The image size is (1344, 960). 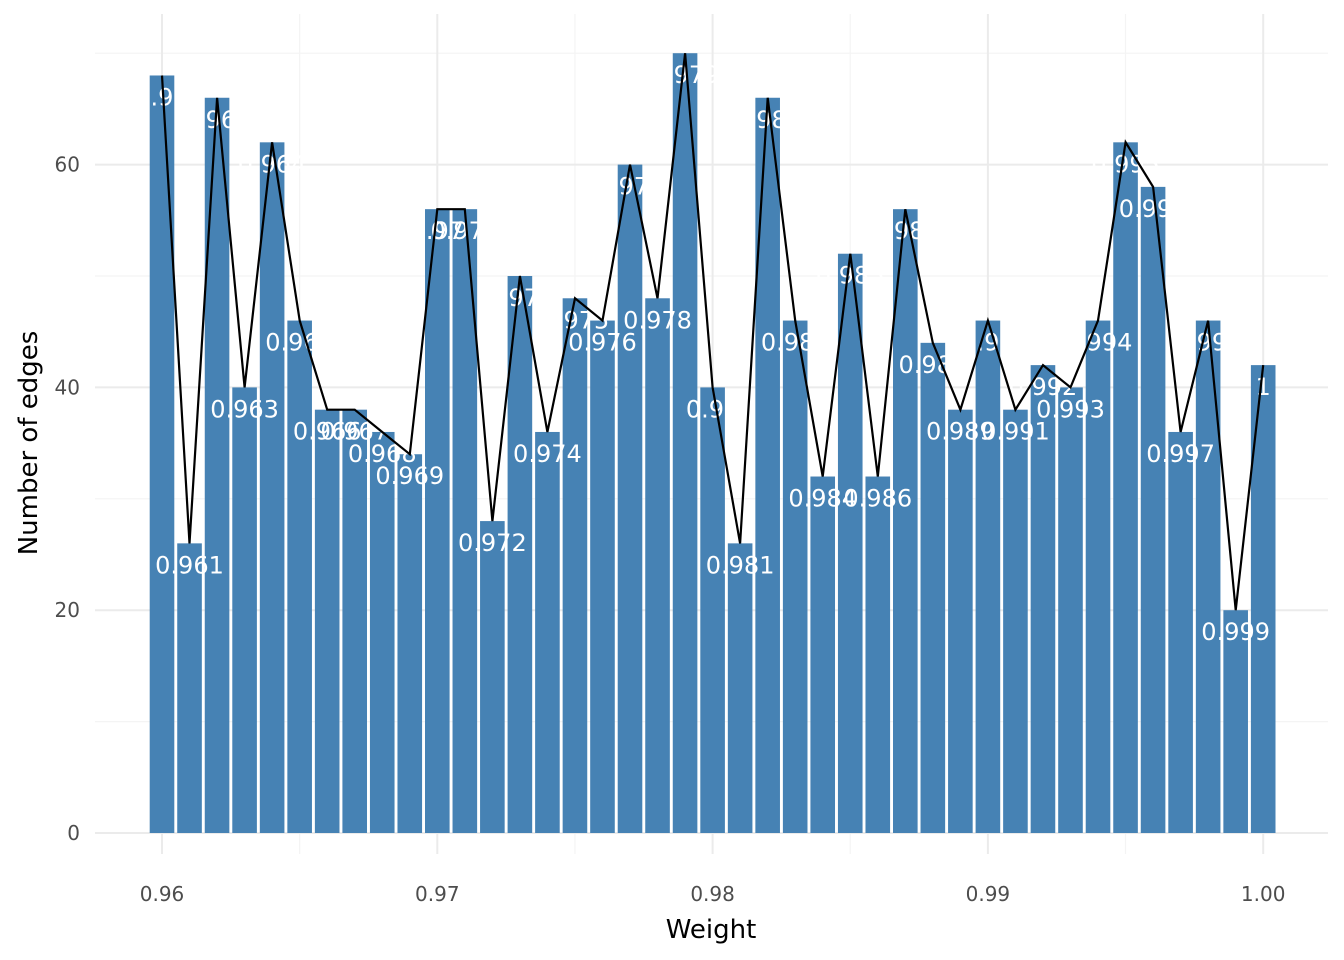 I want to click on bar-label: 0.97, so click(x=437, y=231).